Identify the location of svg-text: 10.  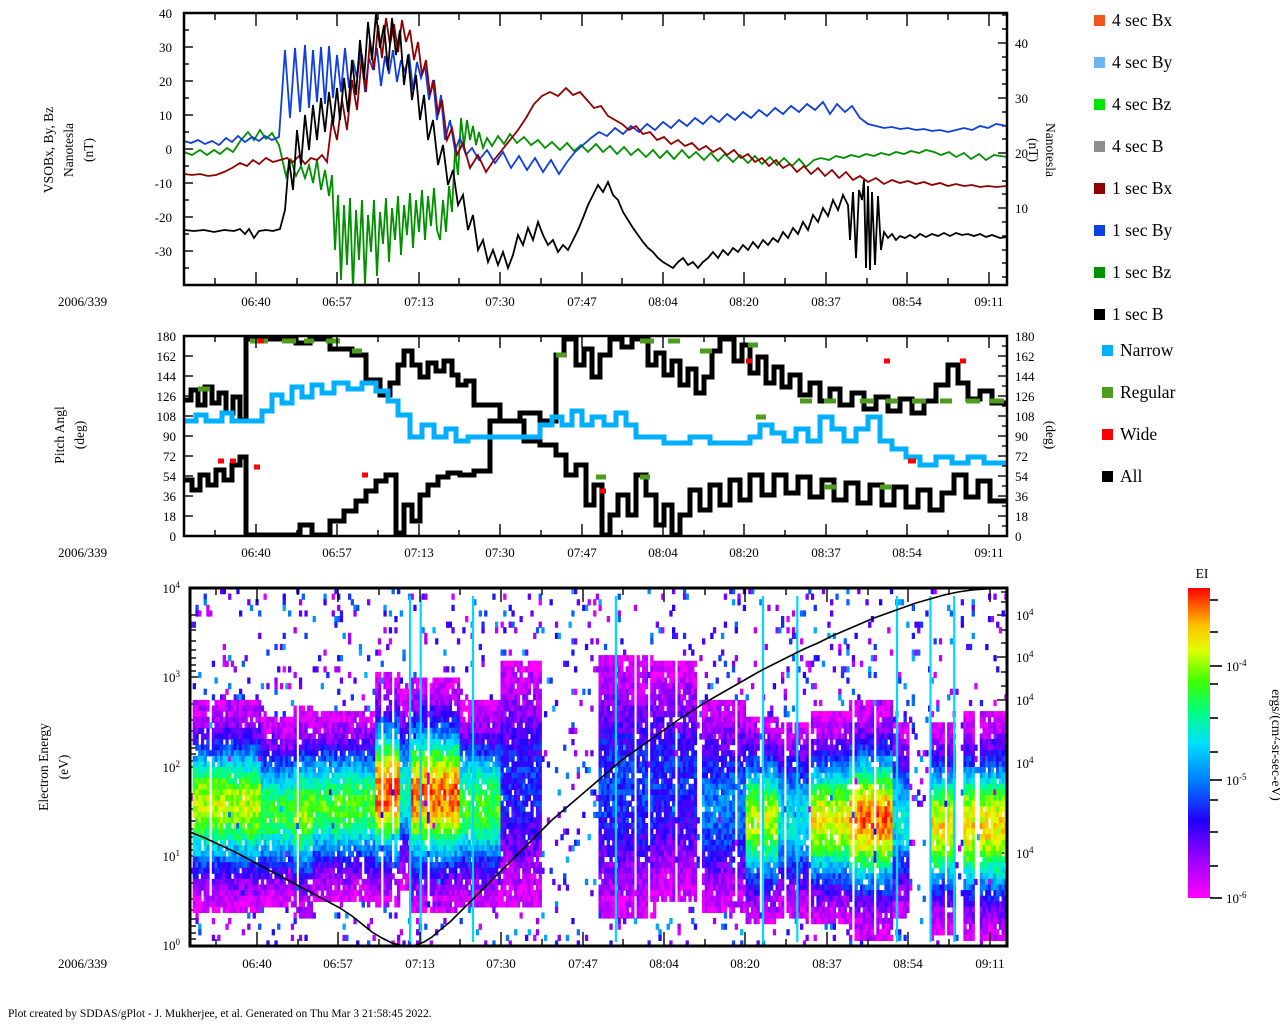
(1021, 208).